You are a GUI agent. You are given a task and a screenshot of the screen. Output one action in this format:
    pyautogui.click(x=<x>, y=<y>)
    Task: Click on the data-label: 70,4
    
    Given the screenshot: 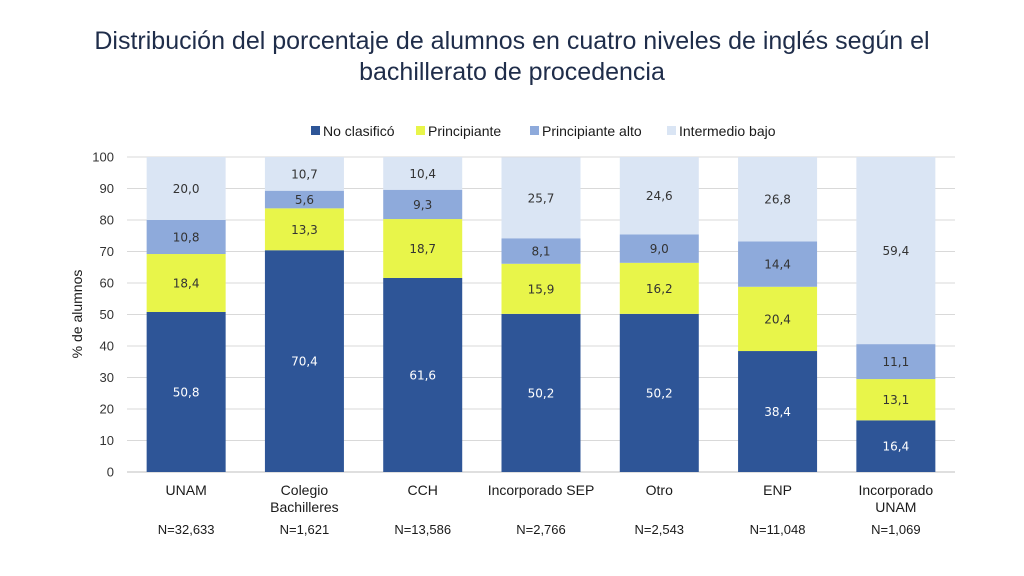 What is the action you would take?
    pyautogui.click(x=304, y=362)
    